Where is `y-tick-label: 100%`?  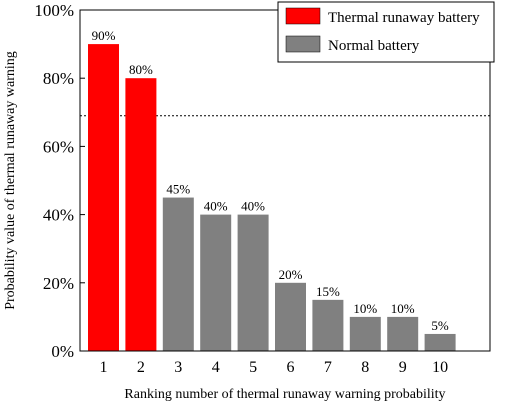 y-tick-label: 100% is located at coordinates (54, 10).